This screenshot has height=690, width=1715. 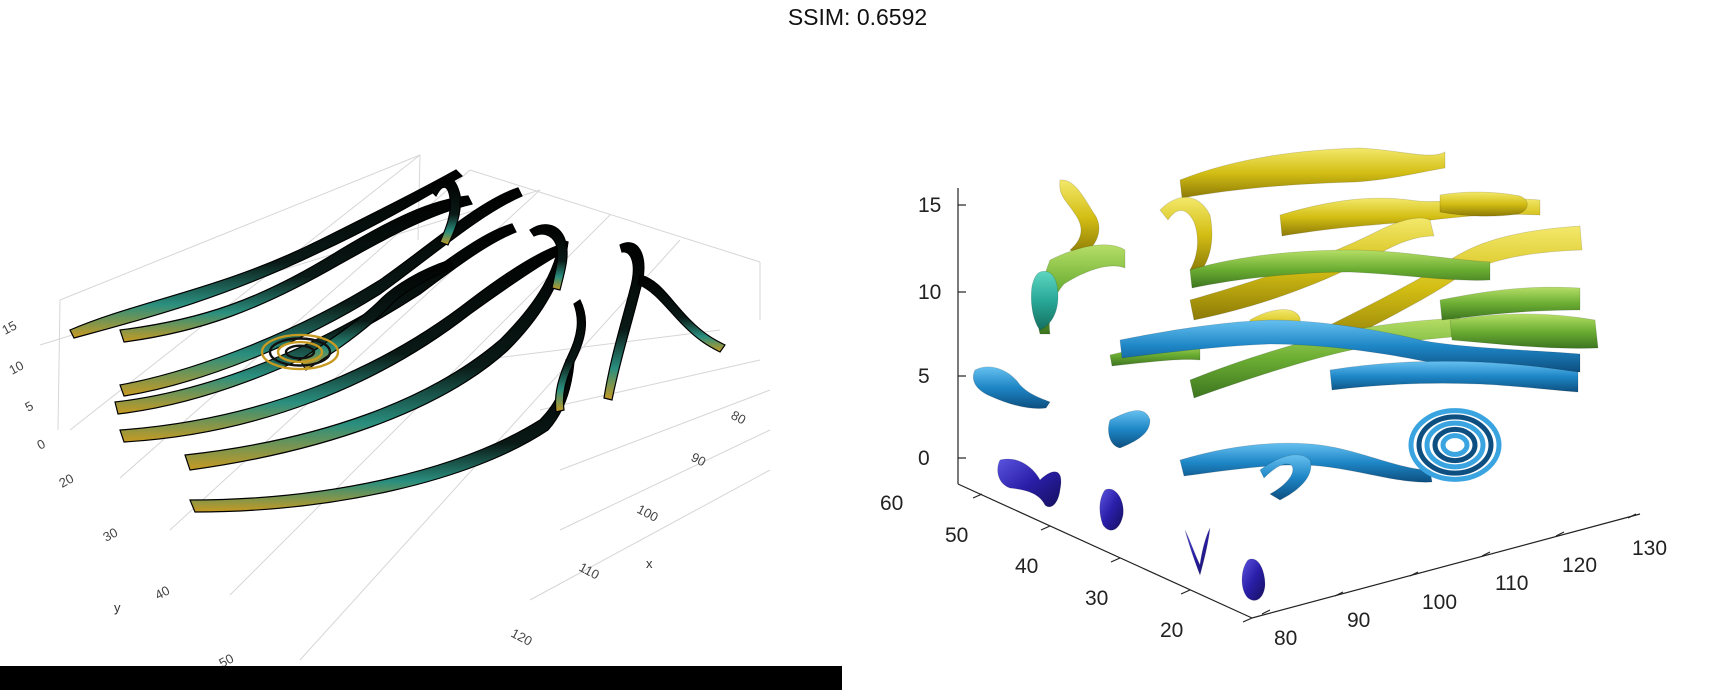 What do you see at coordinates (66, 481) in the screenshot?
I see `left-y-tick-label: 20` at bounding box center [66, 481].